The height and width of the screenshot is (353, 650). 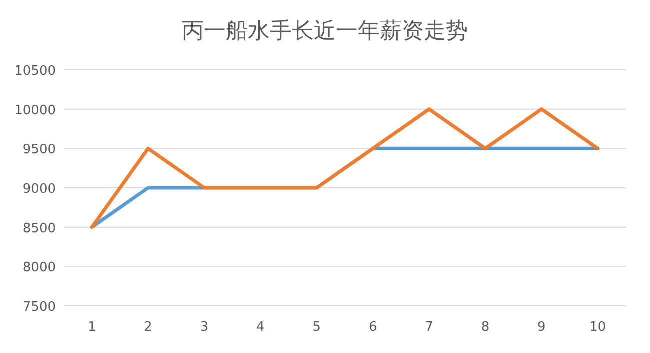 What do you see at coordinates (260, 327) in the screenshot?
I see `x-tick-label: 4` at bounding box center [260, 327].